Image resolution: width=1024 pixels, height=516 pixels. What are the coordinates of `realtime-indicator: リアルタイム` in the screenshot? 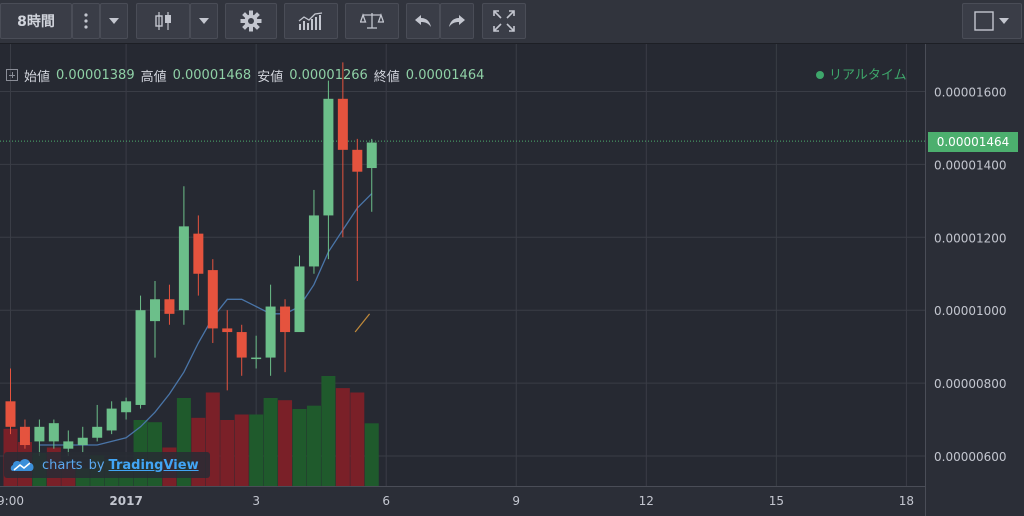 It's located at (861, 73).